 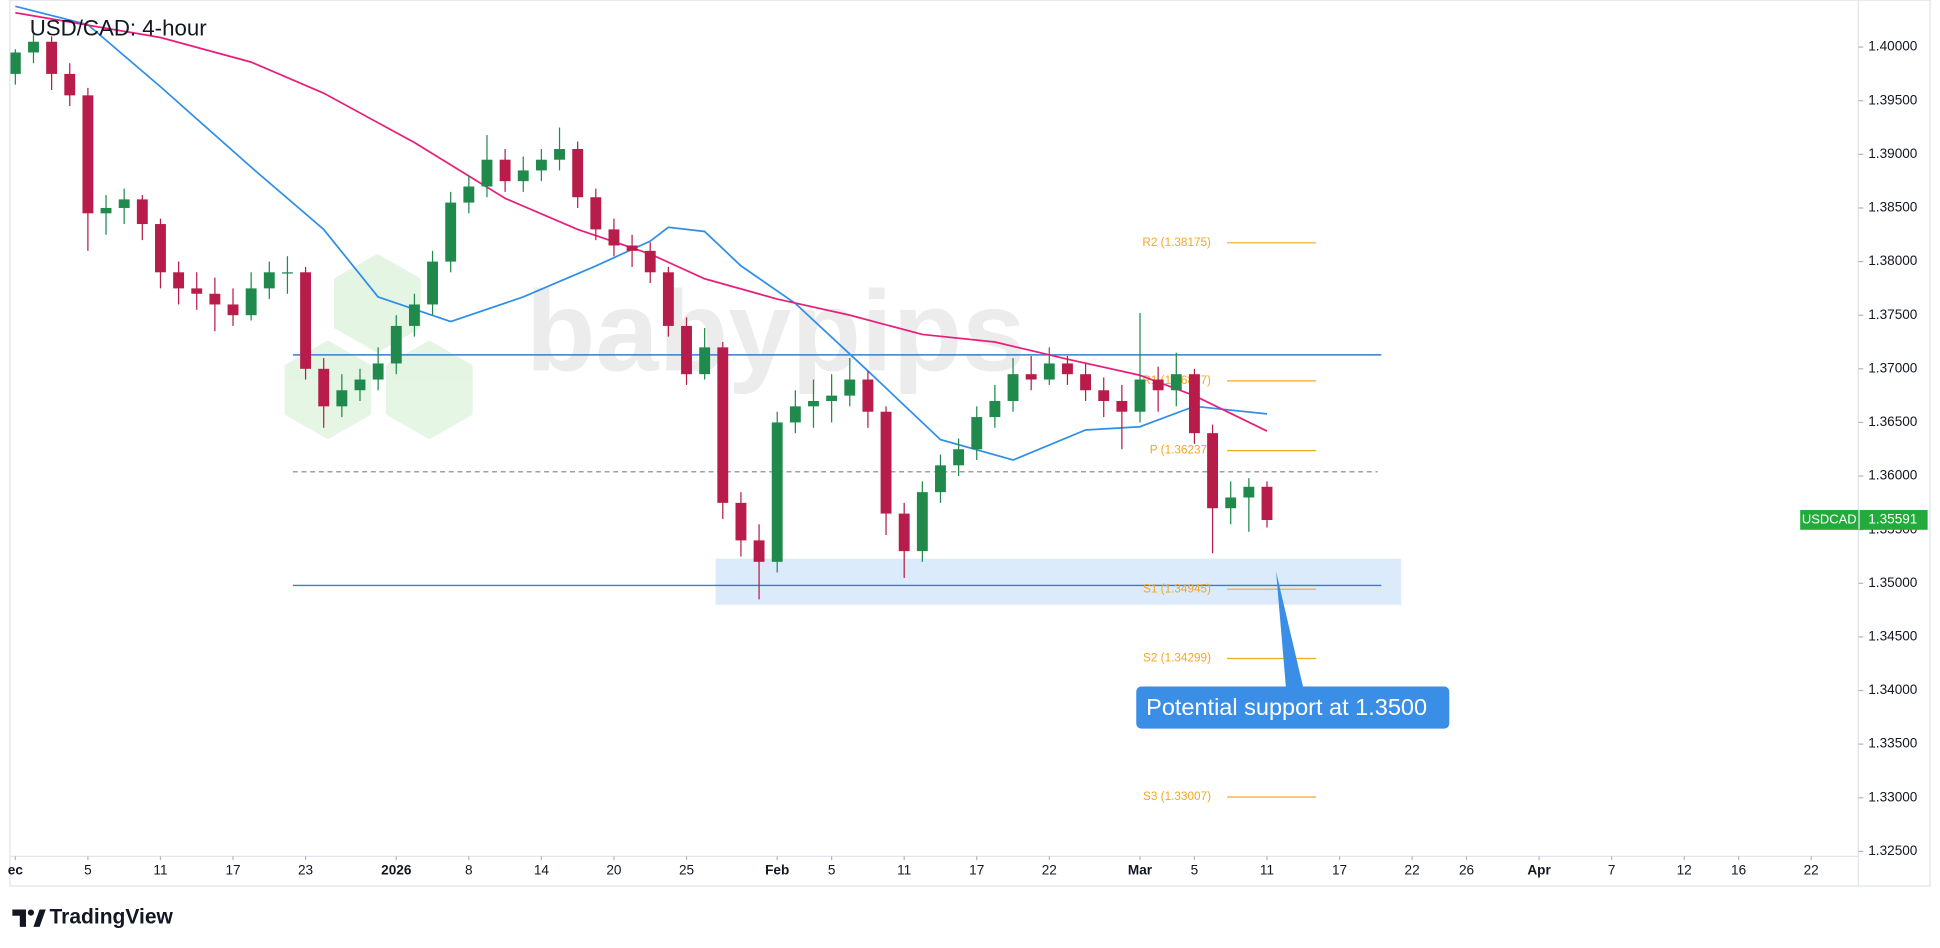 What do you see at coordinates (614, 870) in the screenshot?
I see `x-tick-label: 20` at bounding box center [614, 870].